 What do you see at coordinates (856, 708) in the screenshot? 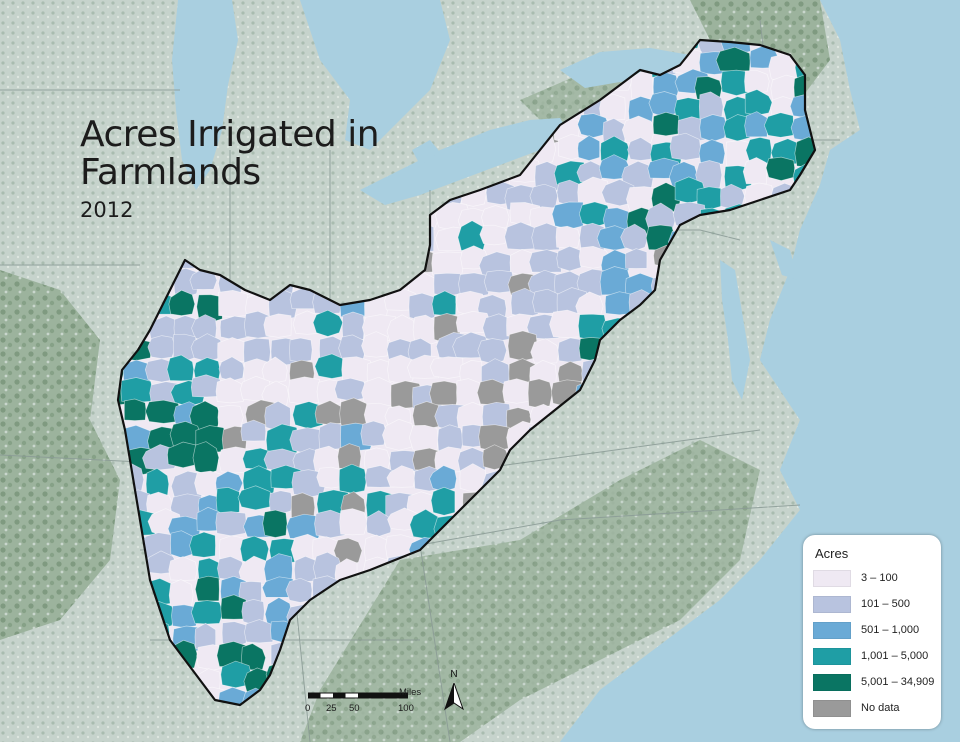
I see `legend-item-no-data: No data` at bounding box center [856, 708].